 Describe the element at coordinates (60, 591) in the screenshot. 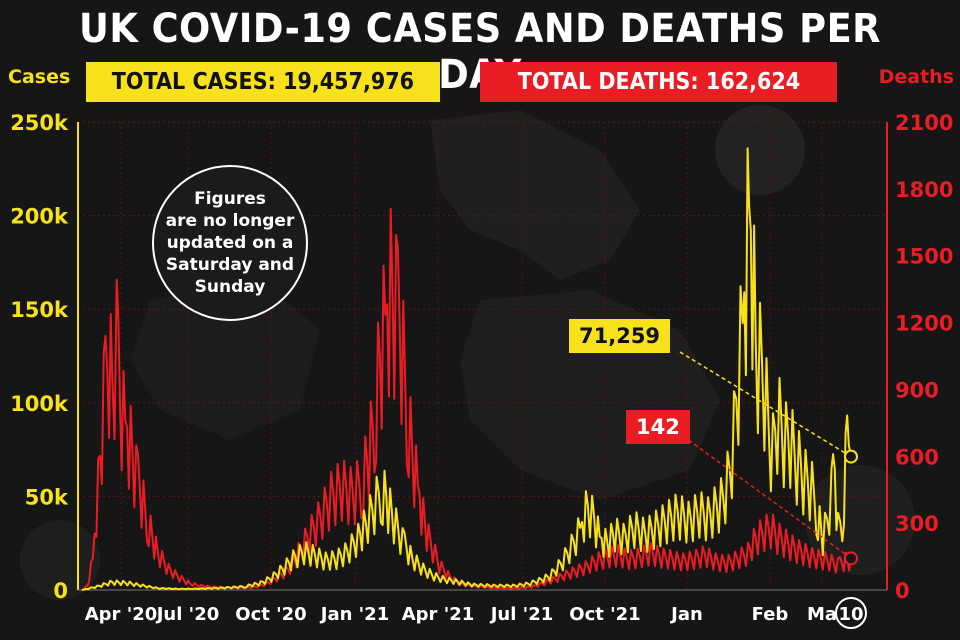

I see `left-tick-label: 0` at that location.